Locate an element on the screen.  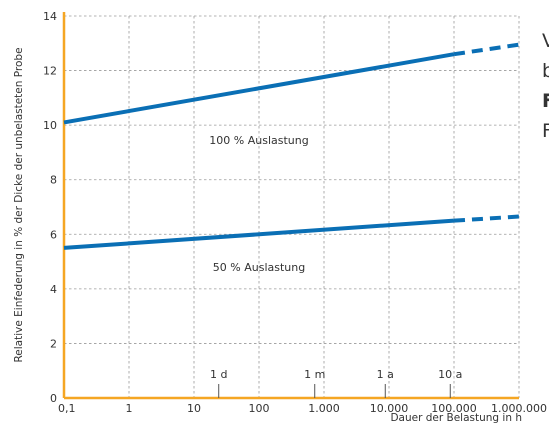
time-marker-label: 1 m is located at coordinates (314, 374).